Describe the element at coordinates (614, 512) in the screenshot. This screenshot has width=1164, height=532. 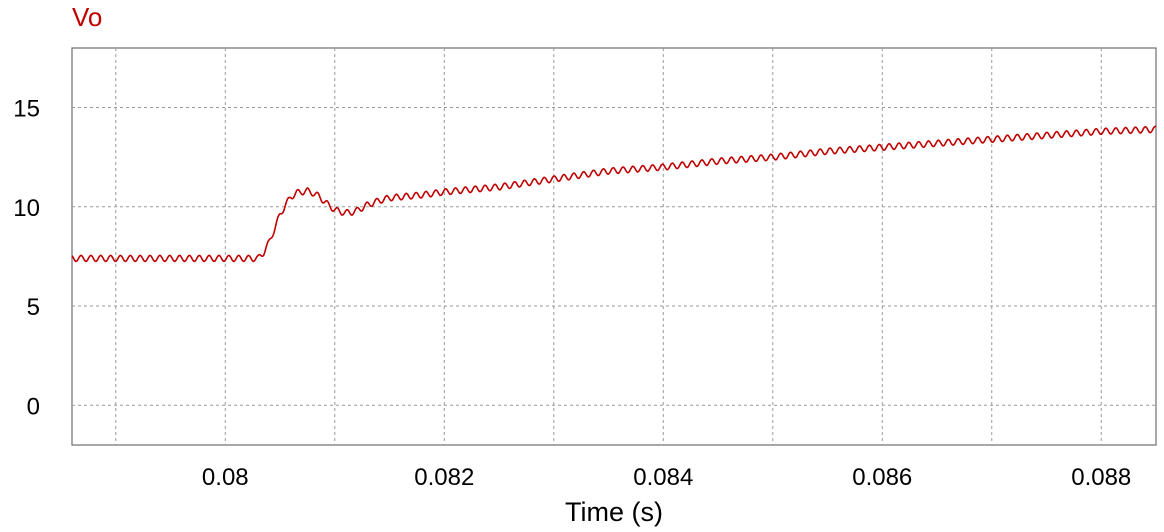
I see `x-axis-title: Time (s)` at that location.